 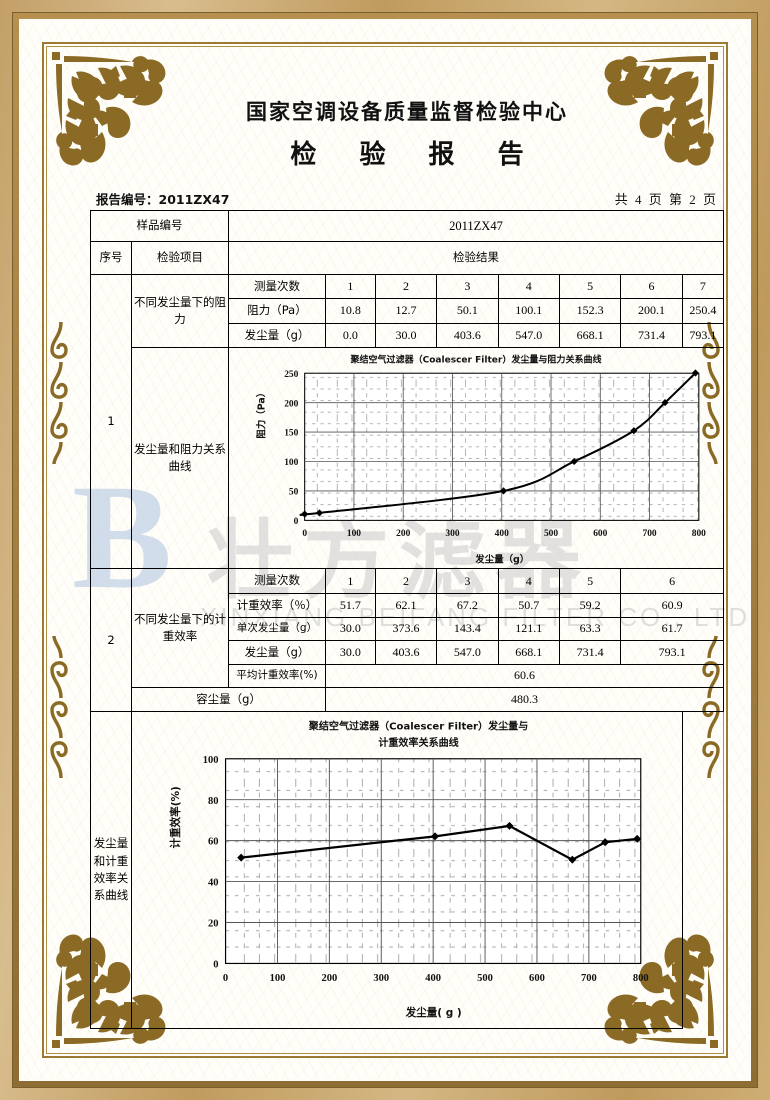 I want to click on row2-dust-cell: 403.6, so click(x=406, y=652).